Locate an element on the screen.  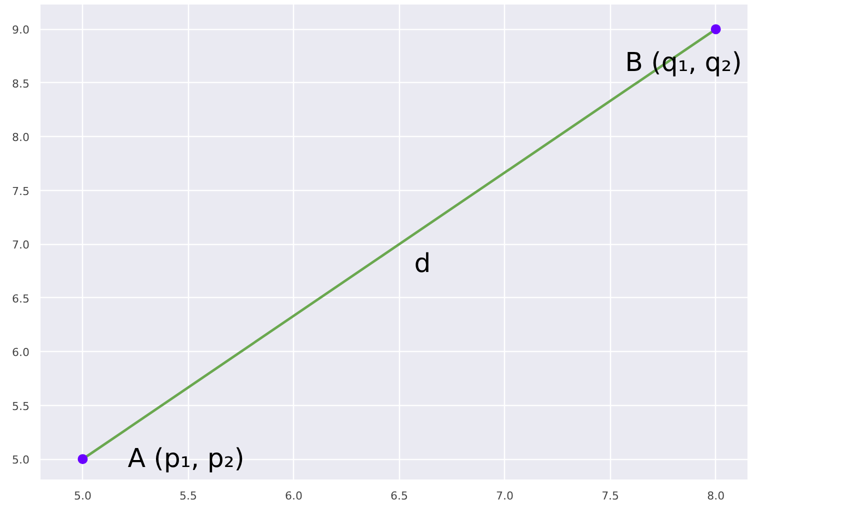
x-tick-label: 5.0 is located at coordinates (83, 496).